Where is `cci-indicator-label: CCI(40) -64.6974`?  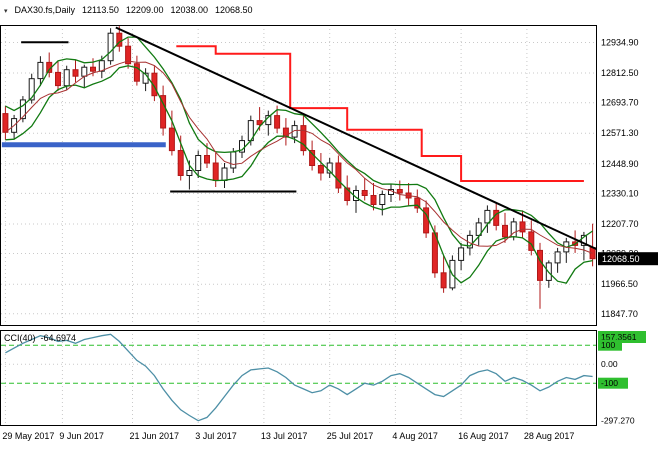
cci-indicator-label: CCI(40) -64.6974 is located at coordinates (40, 338).